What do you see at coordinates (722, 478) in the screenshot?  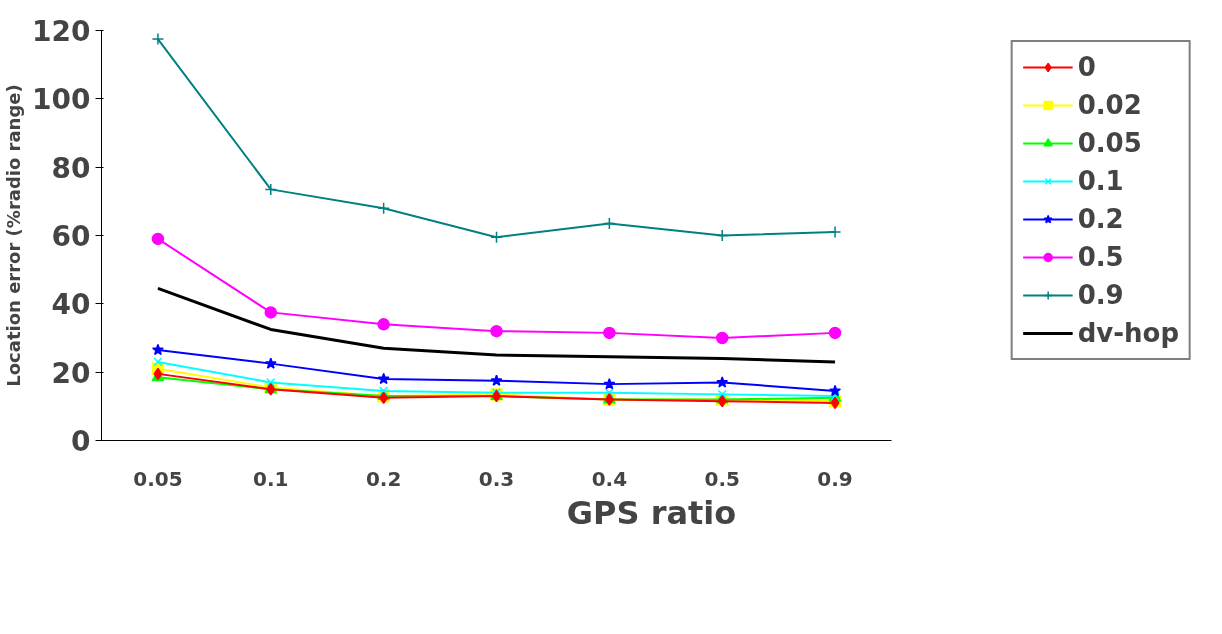 I see `x-tick-label: 0.5` at bounding box center [722, 478].